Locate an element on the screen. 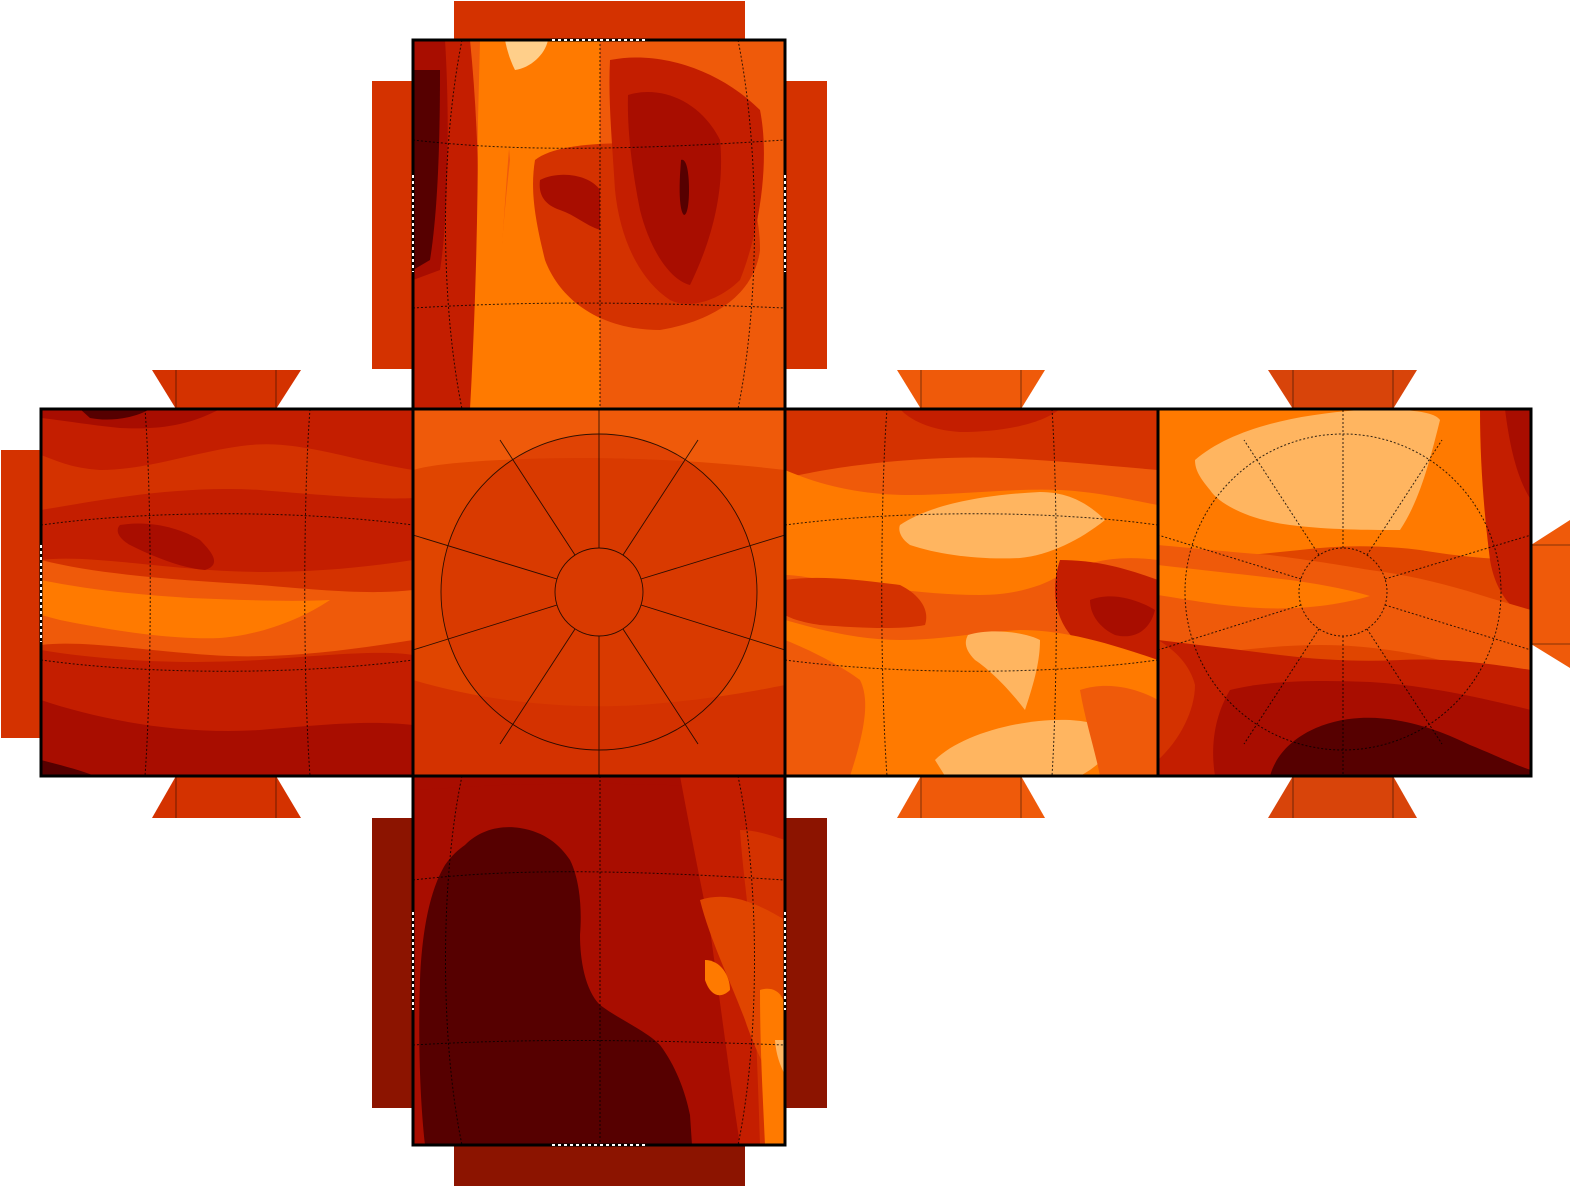 The image size is (1572, 1187). face-west is located at coordinates (227, 592).